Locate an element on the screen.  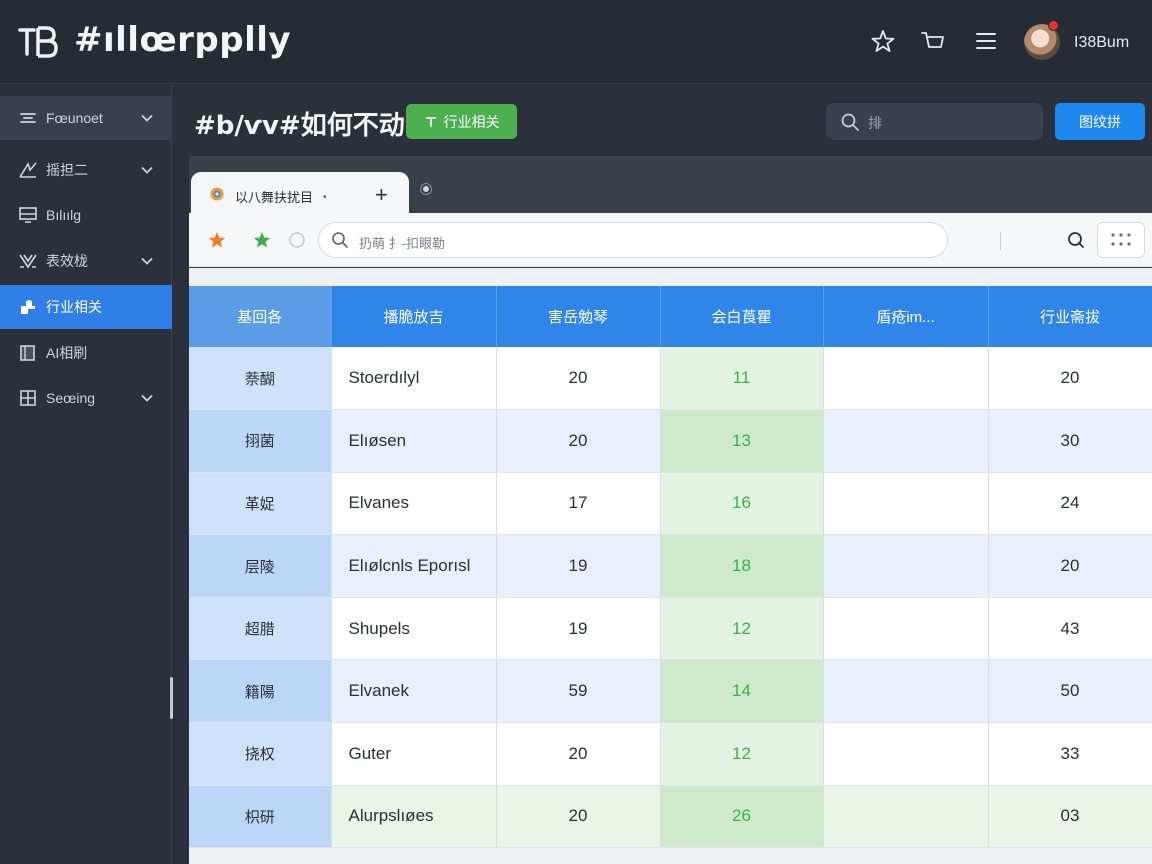
table-cell: Guter is located at coordinates (414, 754).